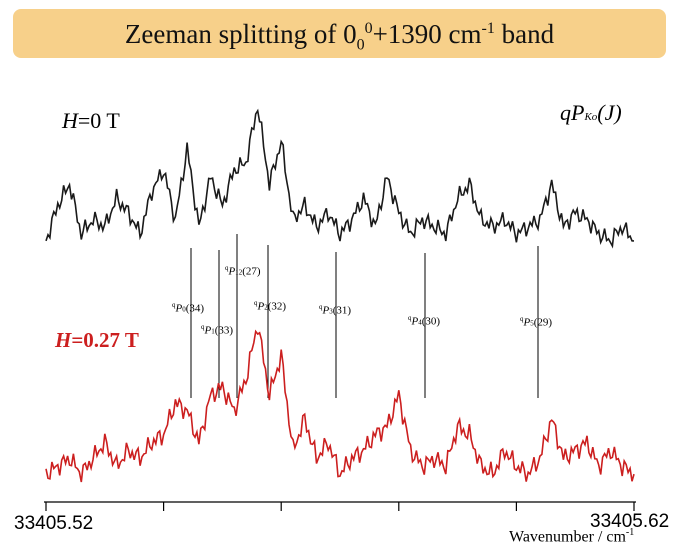 Image resolution: width=680 pixels, height=553 pixels. Describe the element at coordinates (91, 120) in the screenshot. I see `label-h0: H=0 T` at that location.